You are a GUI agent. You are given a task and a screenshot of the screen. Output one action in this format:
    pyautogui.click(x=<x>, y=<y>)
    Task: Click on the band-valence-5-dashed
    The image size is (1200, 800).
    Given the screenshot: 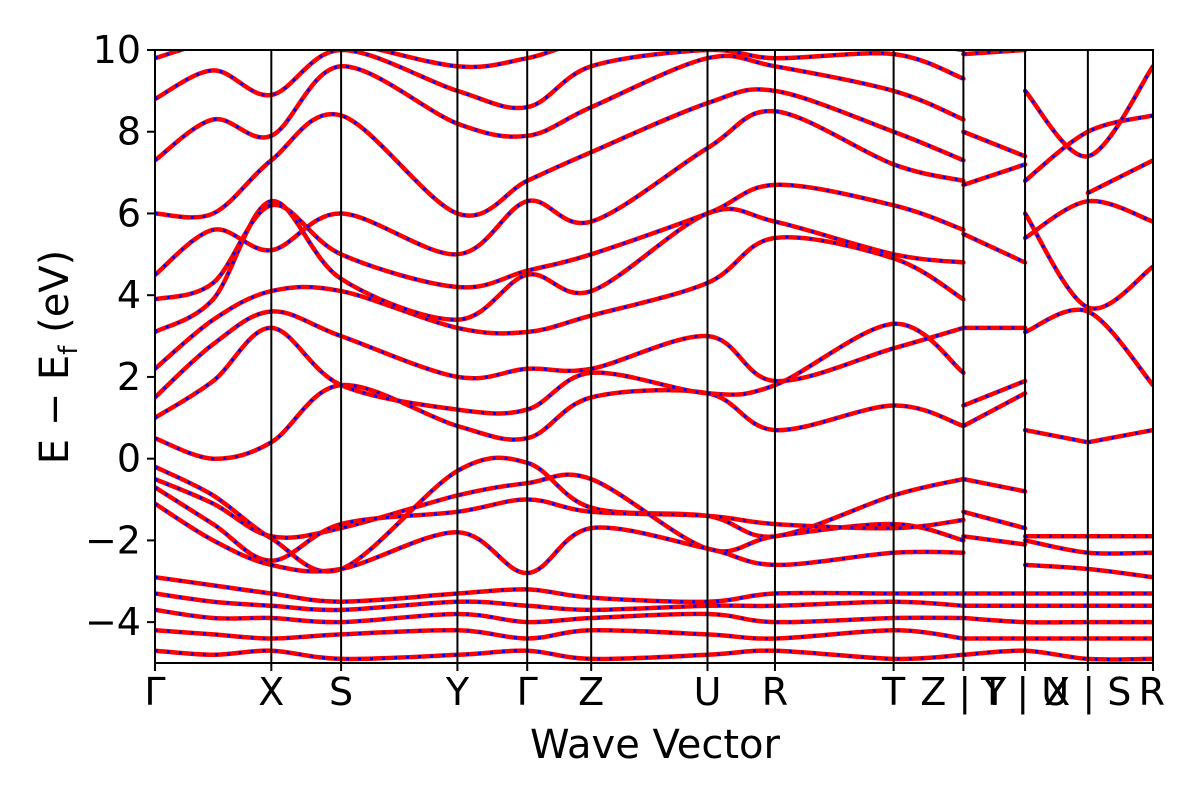 What is the action you would take?
    pyautogui.click(x=559, y=589)
    